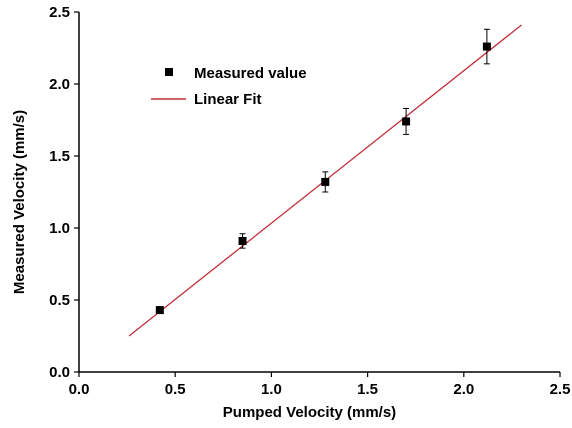 The image size is (572, 428). I want to click on y-tick-label: 2.5, so click(59, 12).